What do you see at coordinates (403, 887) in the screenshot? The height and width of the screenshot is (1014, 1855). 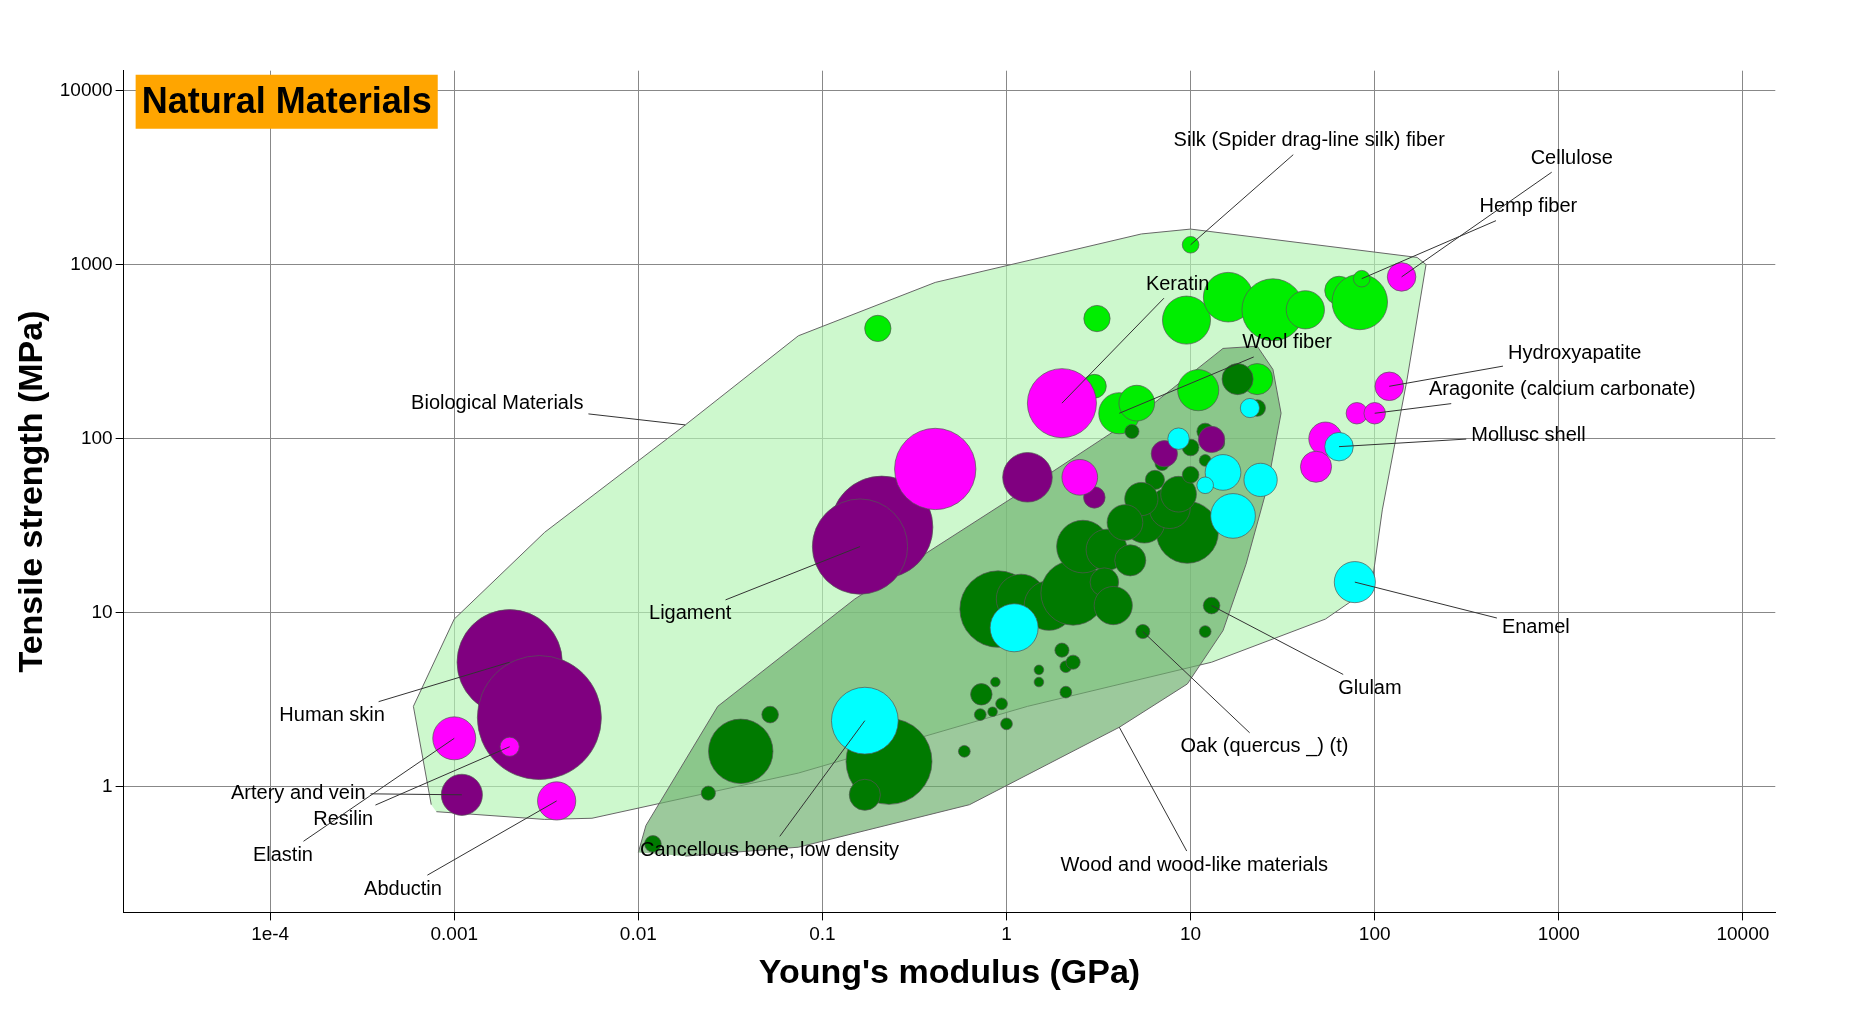 I see `annotation: Abductin` at bounding box center [403, 887].